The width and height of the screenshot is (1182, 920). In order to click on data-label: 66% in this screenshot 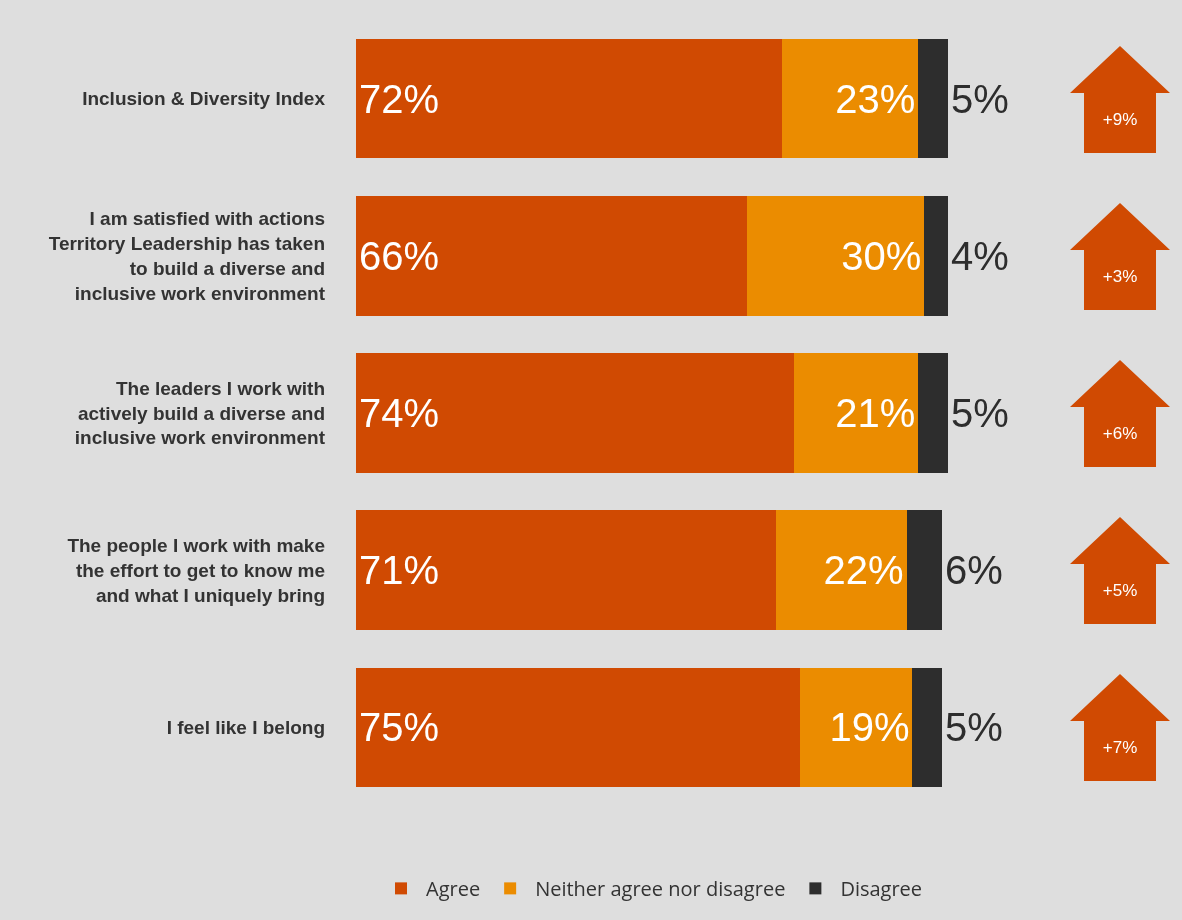, I will do `click(399, 255)`.